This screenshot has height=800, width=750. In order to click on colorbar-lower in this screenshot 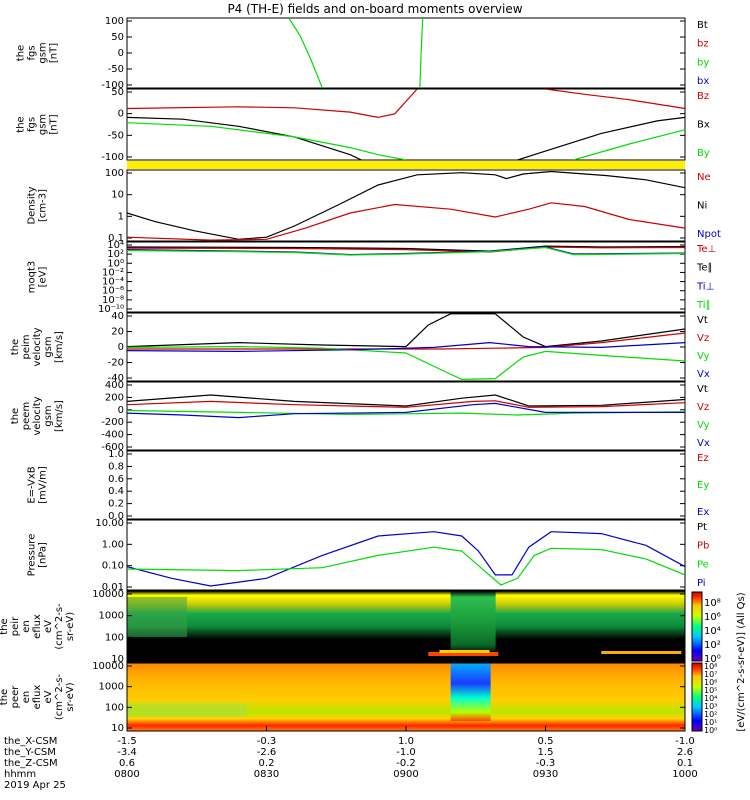, I will do `click(697, 697)`.